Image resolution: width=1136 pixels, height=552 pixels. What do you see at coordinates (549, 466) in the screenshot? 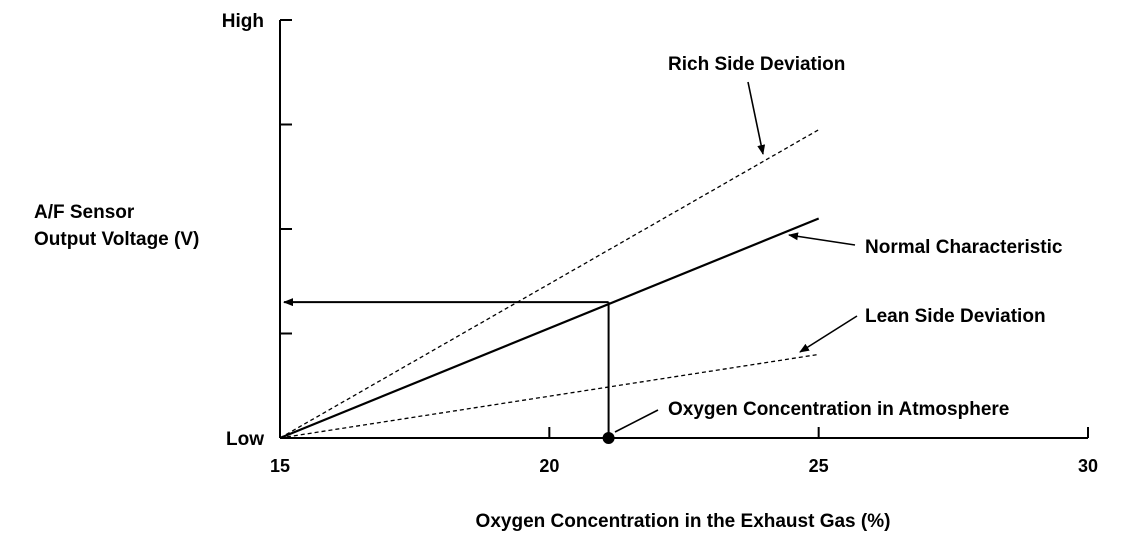
I see `x-tick-label: 20` at bounding box center [549, 466].